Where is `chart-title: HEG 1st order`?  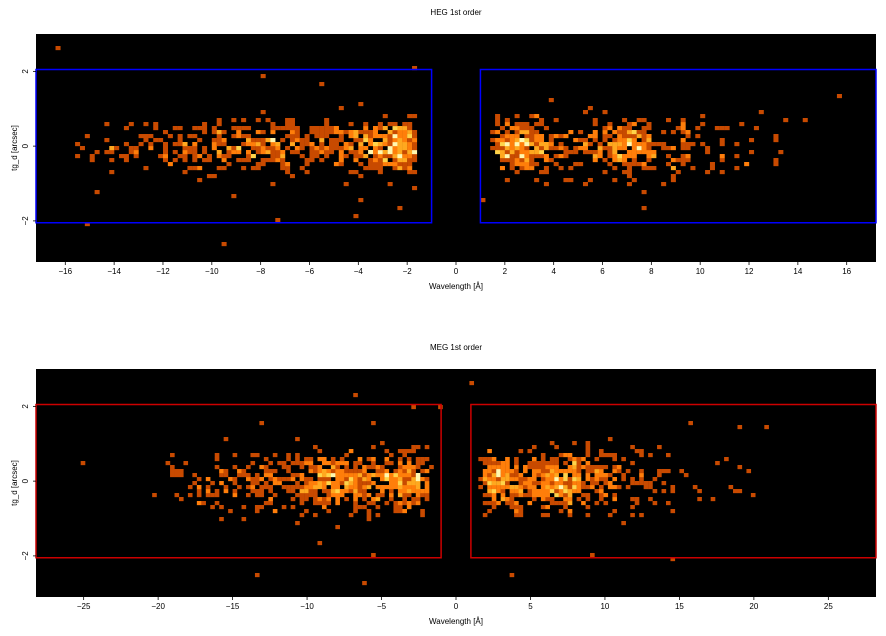 chart-title: HEG 1st order is located at coordinates (455, 12).